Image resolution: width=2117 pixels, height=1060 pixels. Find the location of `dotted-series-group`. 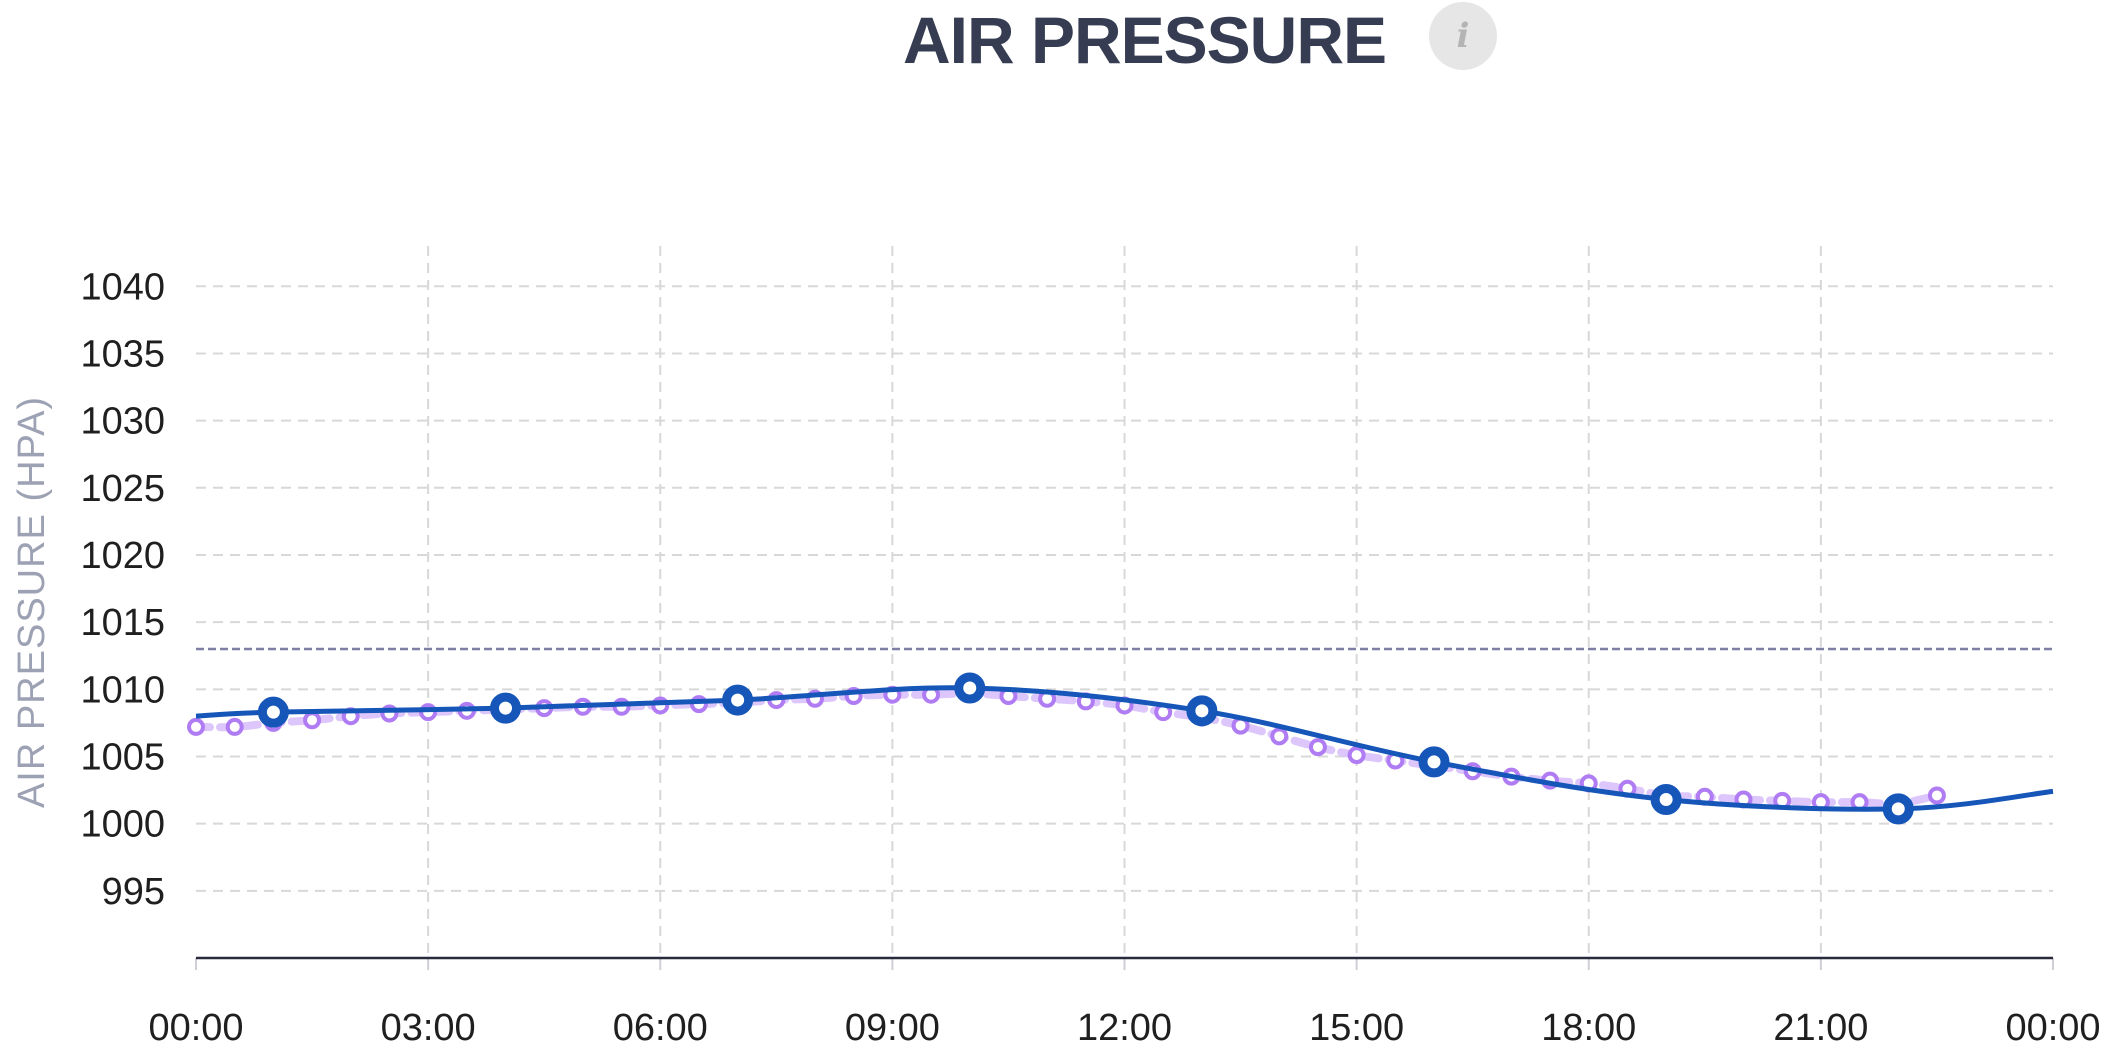

dotted-series-group is located at coordinates (1066, 748).